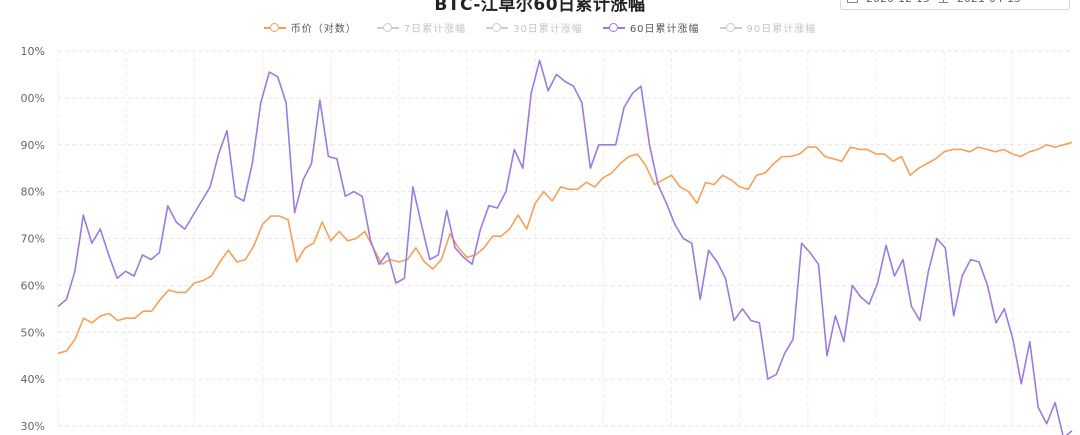  What do you see at coordinates (955, 5) in the screenshot?
I see `date-range-picker: 2020-12-15 至 2021-04-15` at bounding box center [955, 5].